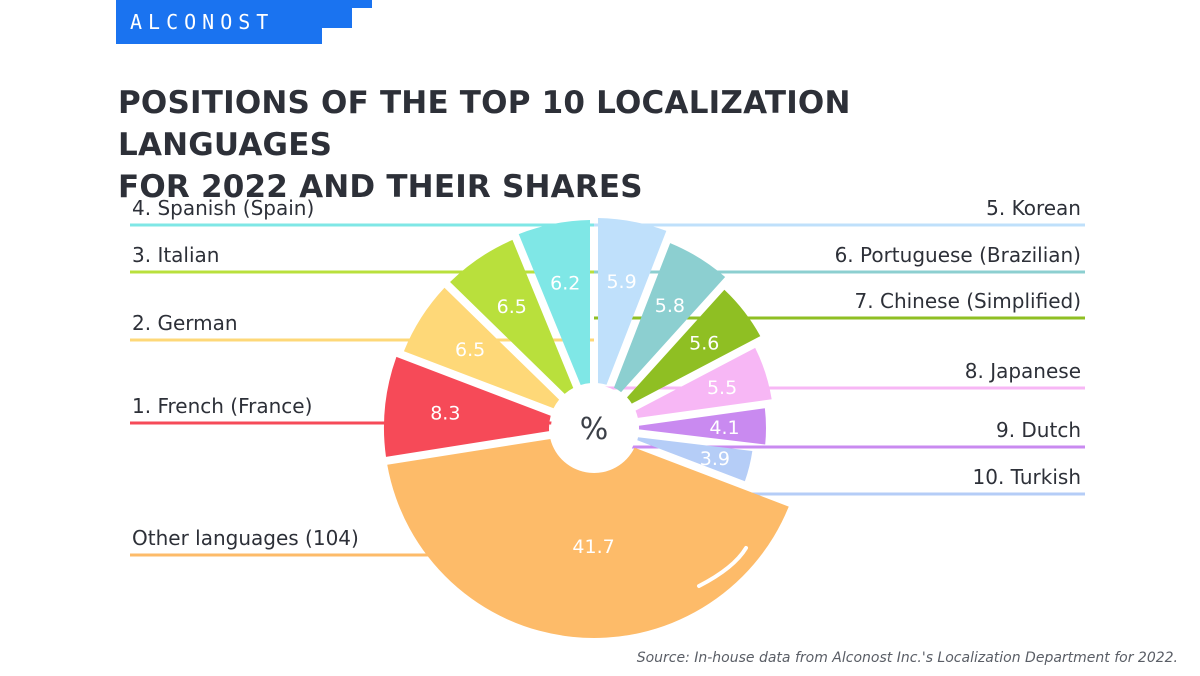  I want to click on value-label: 6.2, so click(565, 283).